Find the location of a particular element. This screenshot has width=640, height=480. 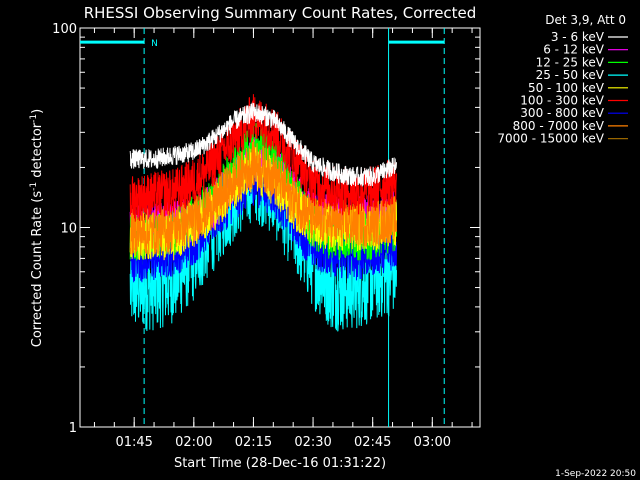

y-axis-label-close: ) is located at coordinates (37, 111).